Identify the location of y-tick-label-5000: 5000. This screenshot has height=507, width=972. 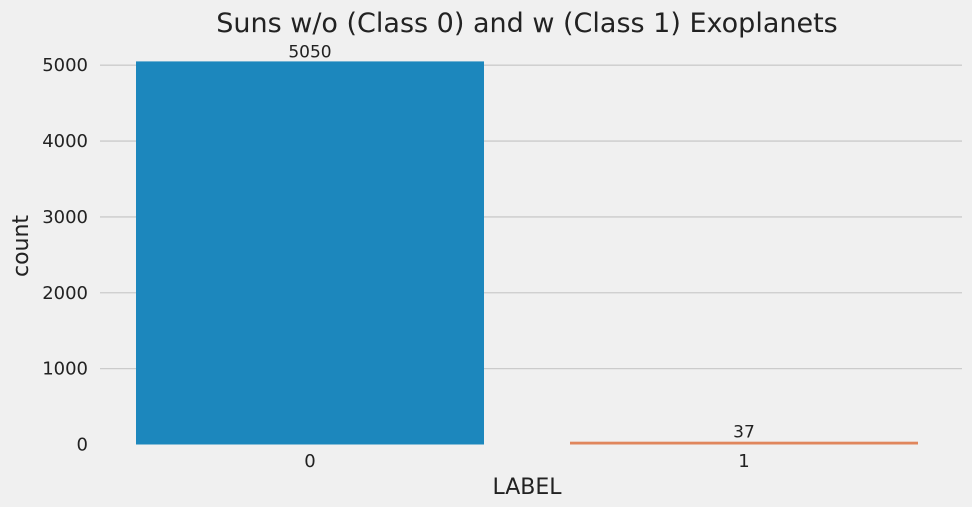
(65, 65).